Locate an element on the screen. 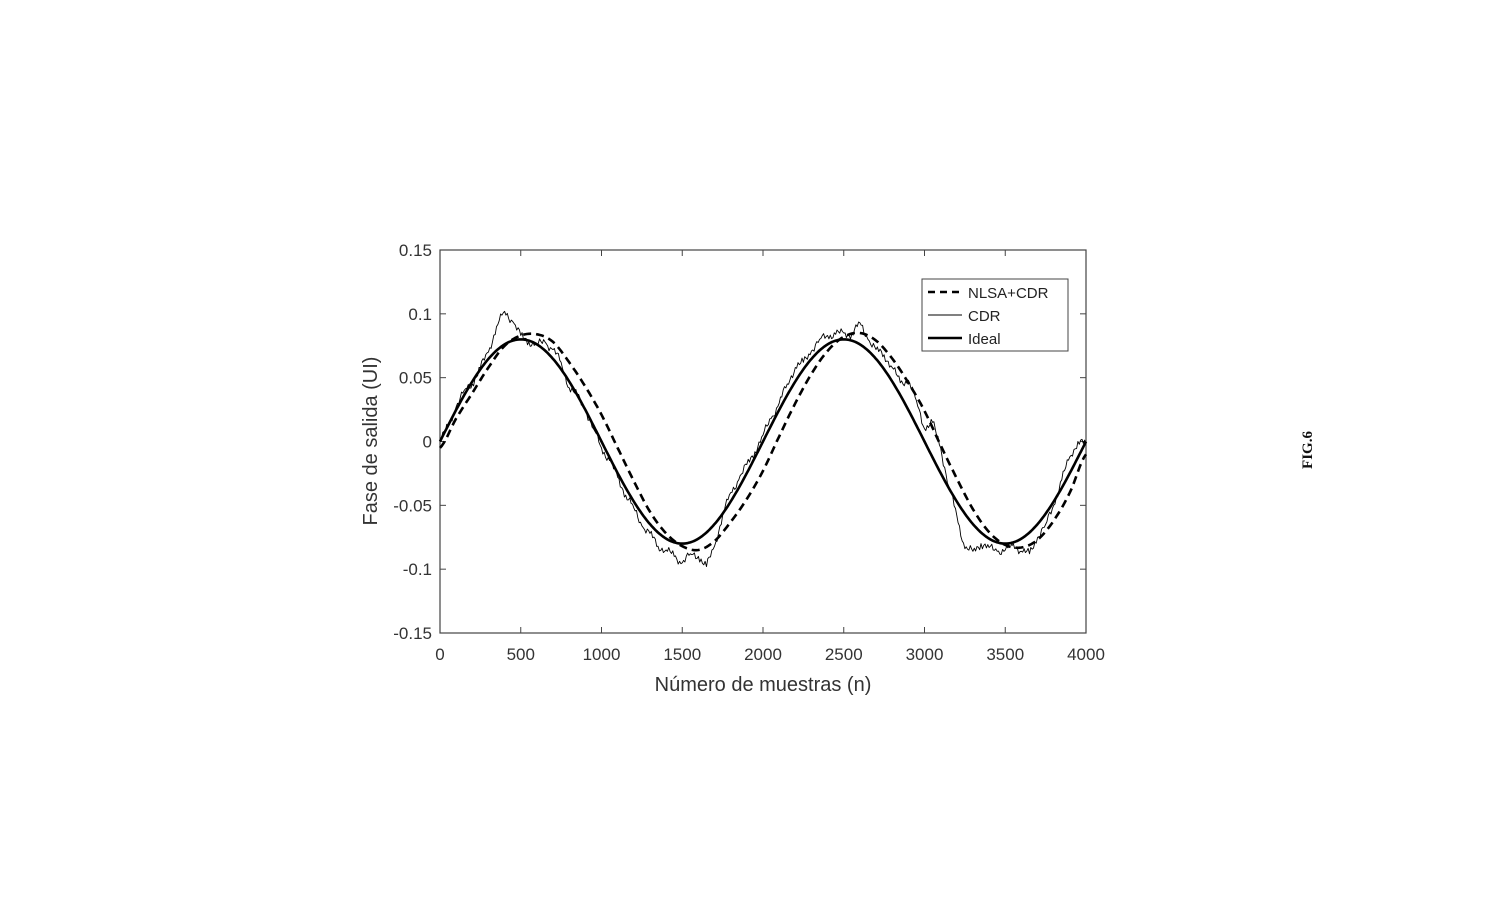  series-layer is located at coordinates (763, 439).